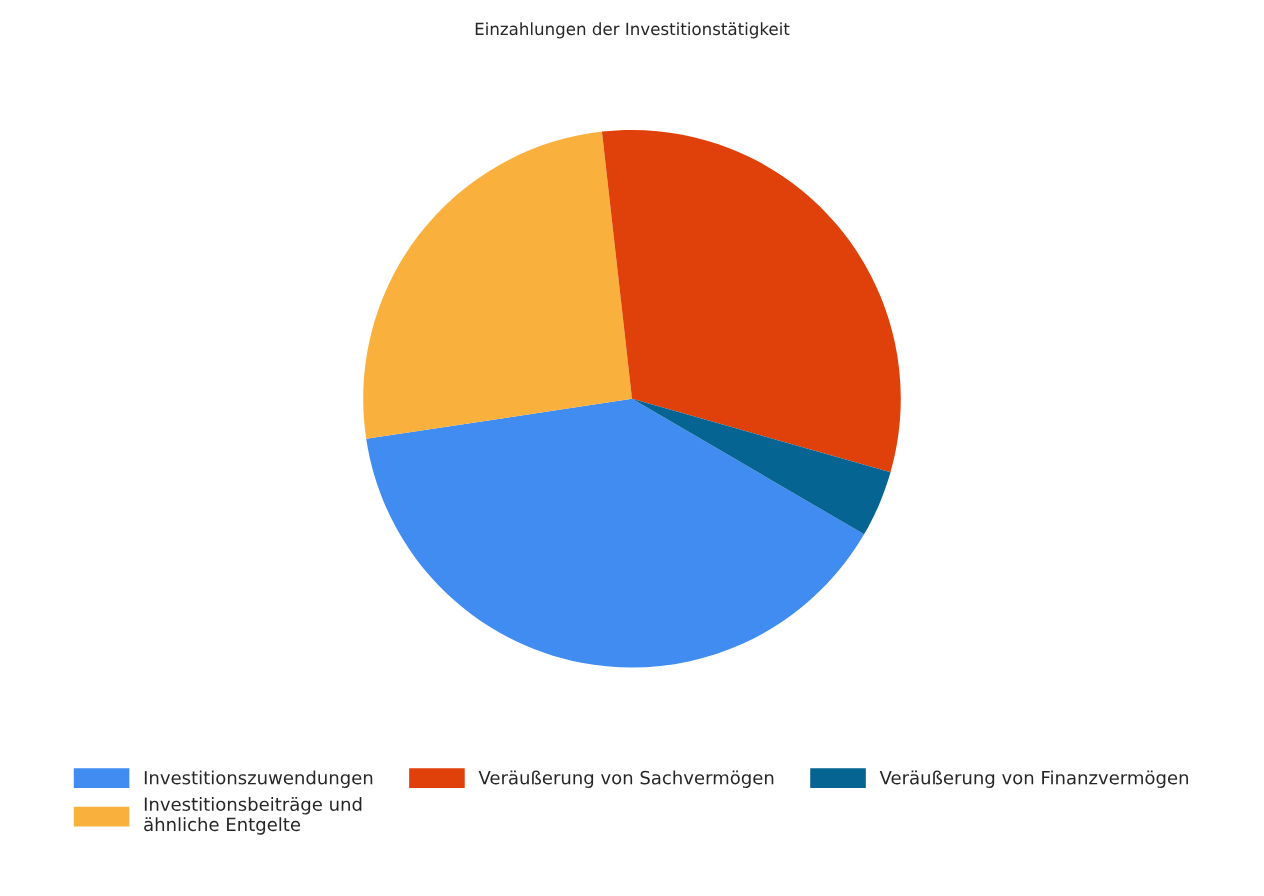 This screenshot has height=896, width=1264. Describe the element at coordinates (258, 779) in the screenshot. I see `legend-label: Investitionszuwendungen` at that location.